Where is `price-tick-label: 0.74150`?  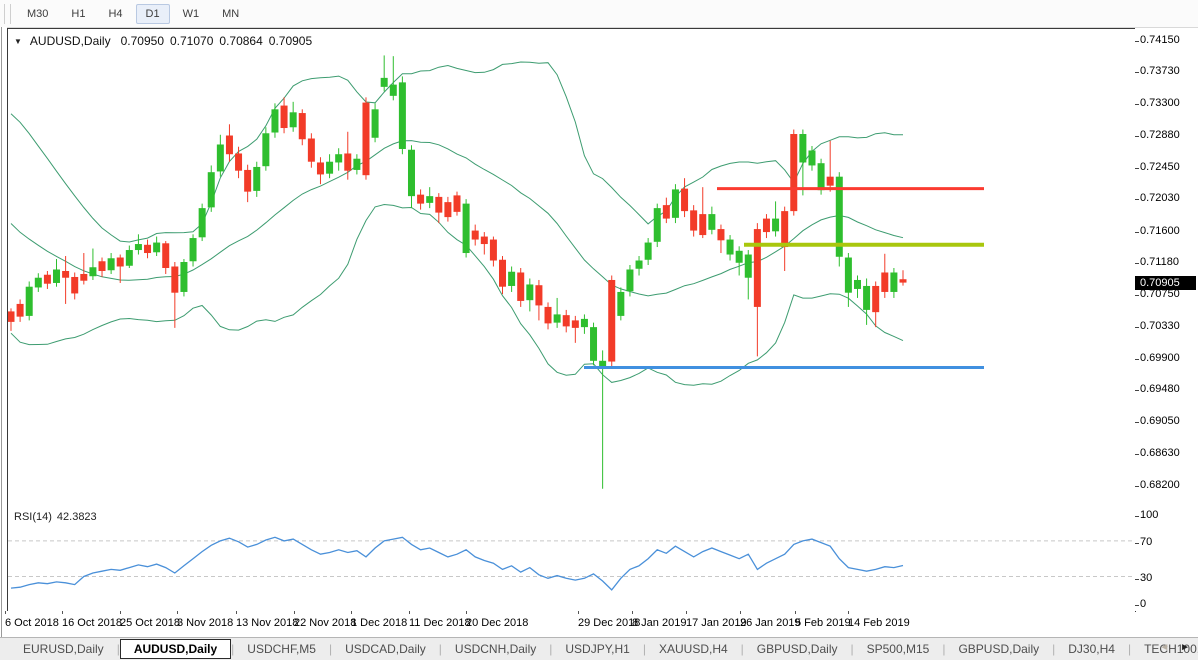 price-tick-label: 0.74150 is located at coordinates (1157, 40).